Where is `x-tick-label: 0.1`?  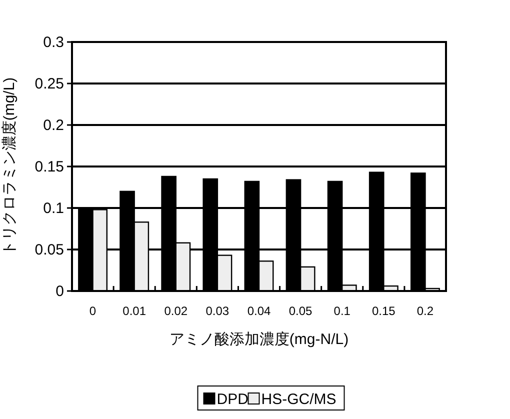
x-tick-label: 0.1 is located at coordinates (342, 311).